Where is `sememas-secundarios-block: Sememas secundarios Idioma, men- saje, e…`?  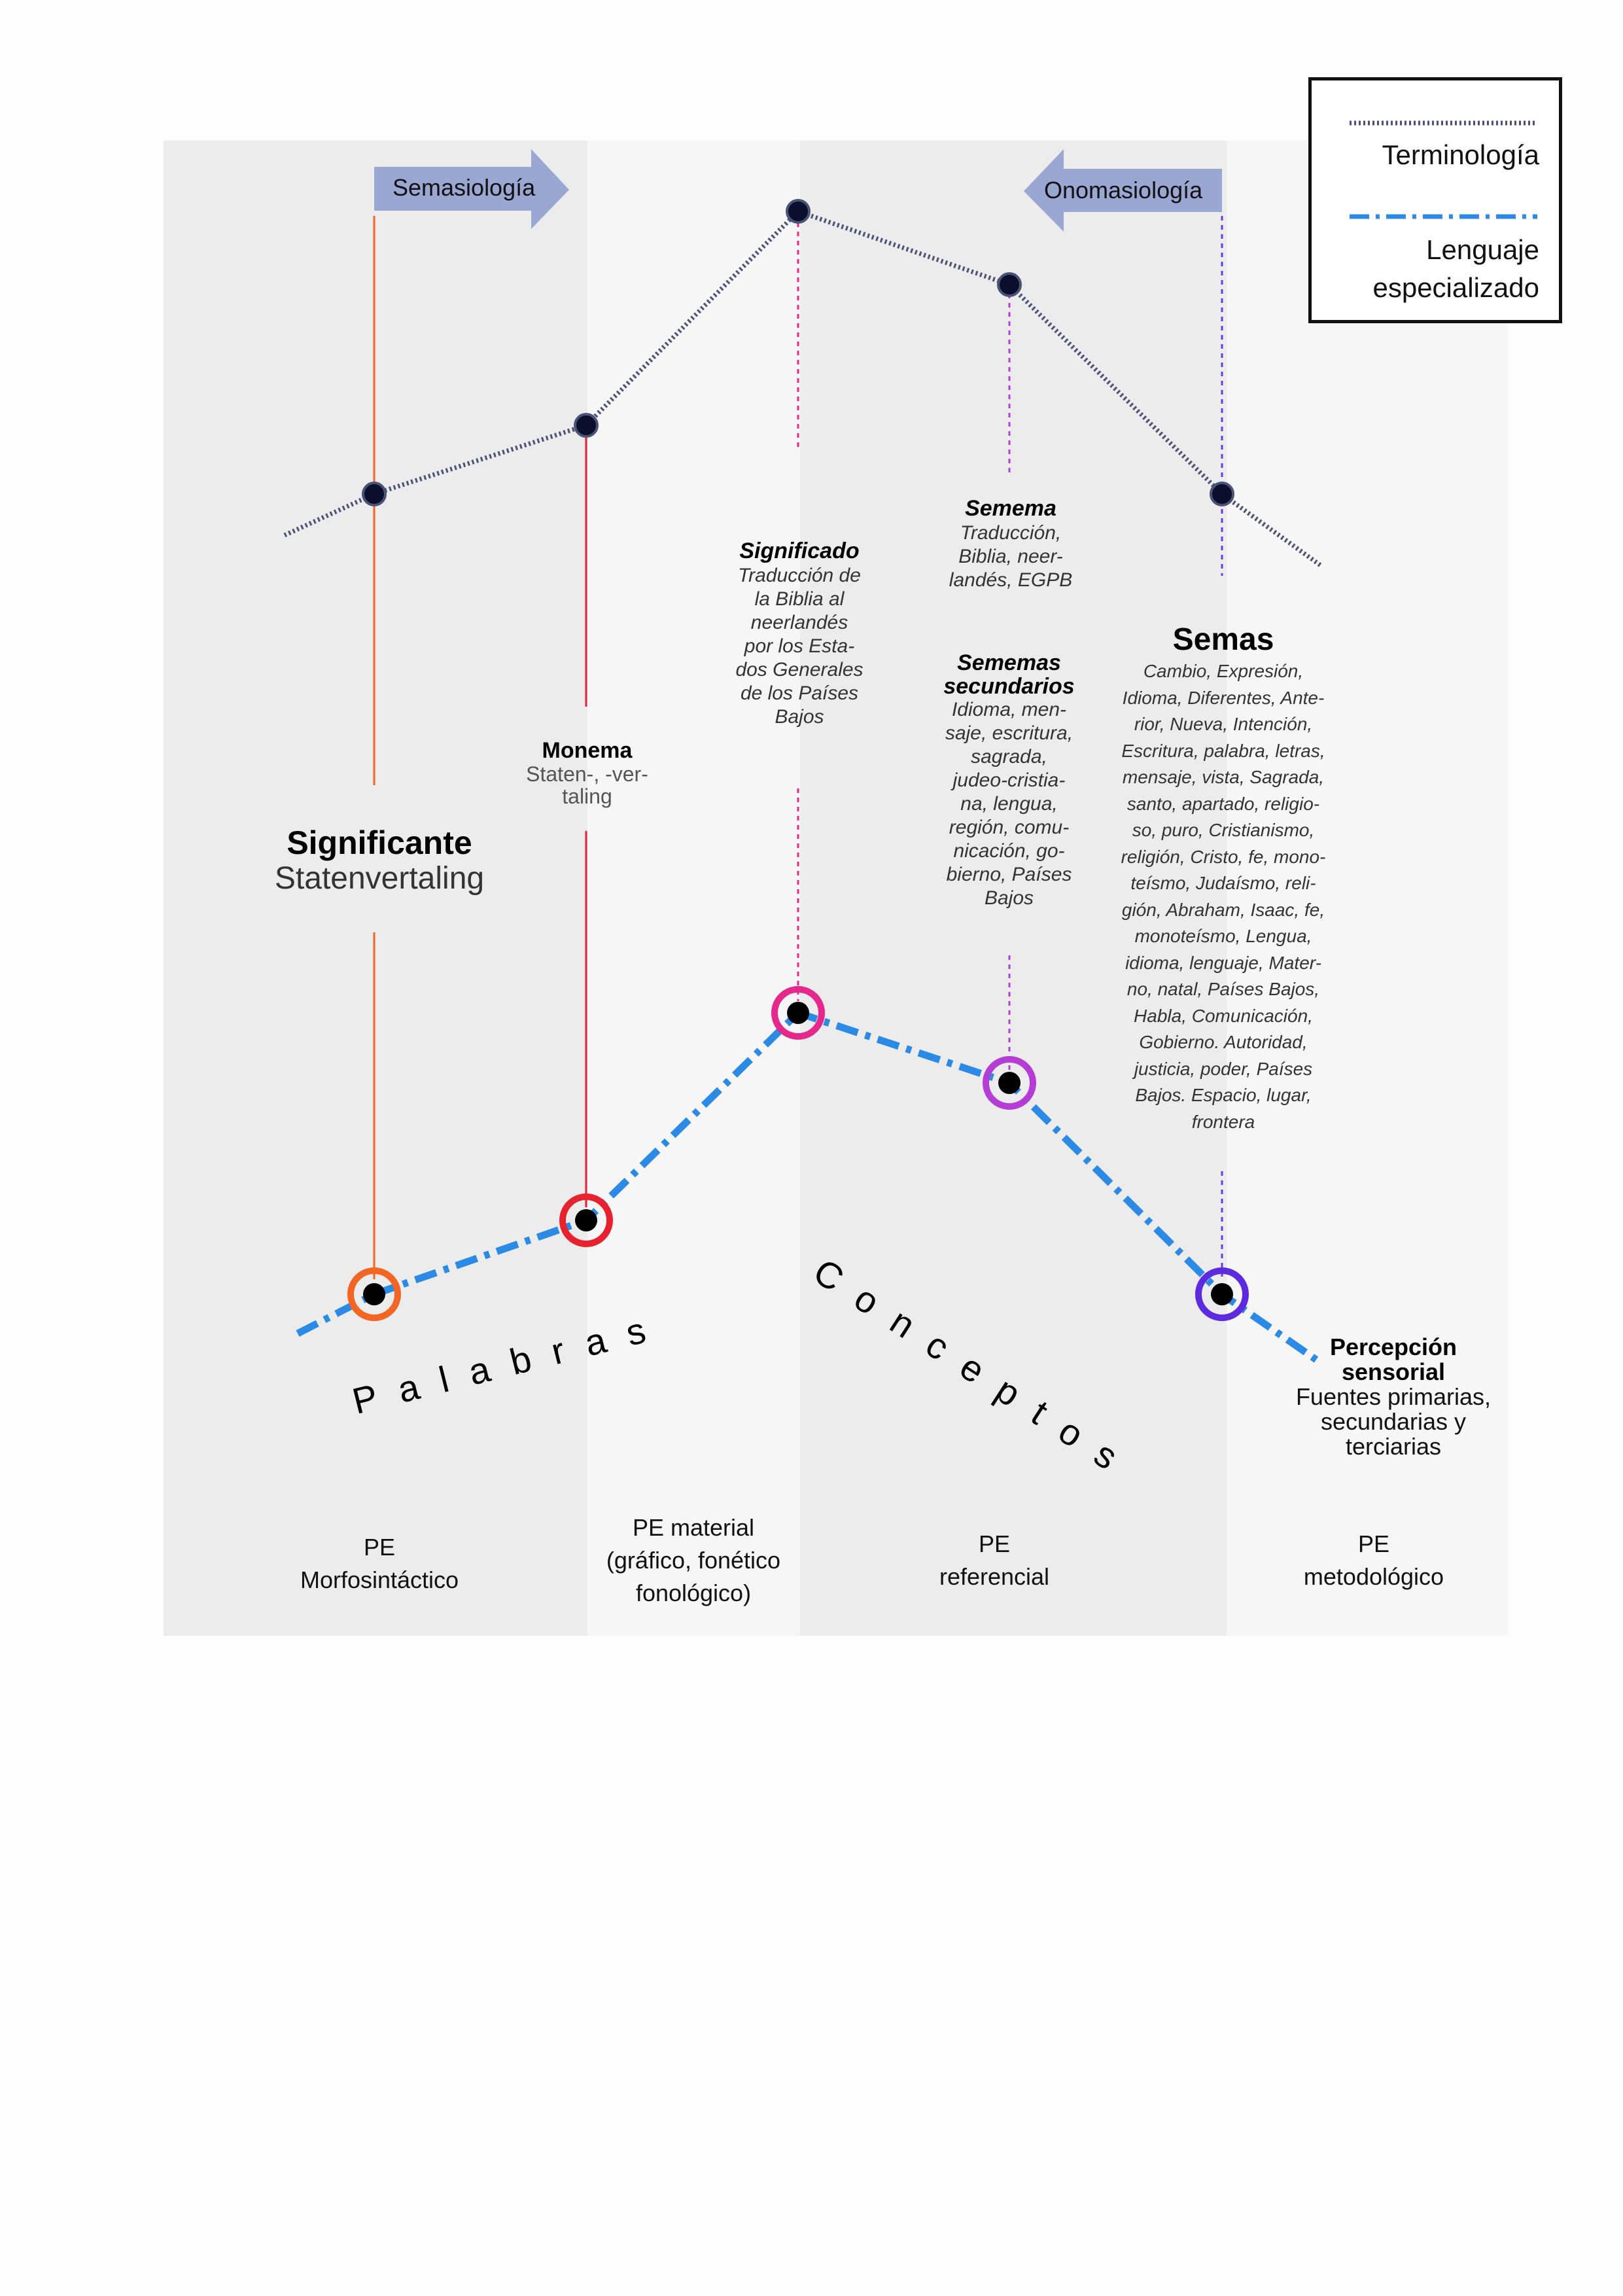
sememas-secundarios-block: Sememas secundarios Idioma, men- saje, e… is located at coordinates (1009, 781).